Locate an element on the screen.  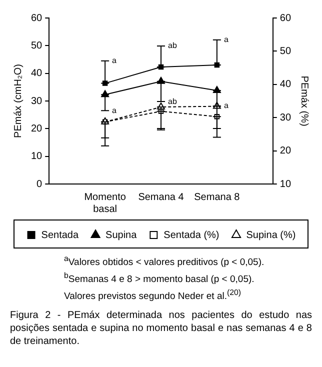
y2-tick-label: 50 is located at coordinates (286, 51).